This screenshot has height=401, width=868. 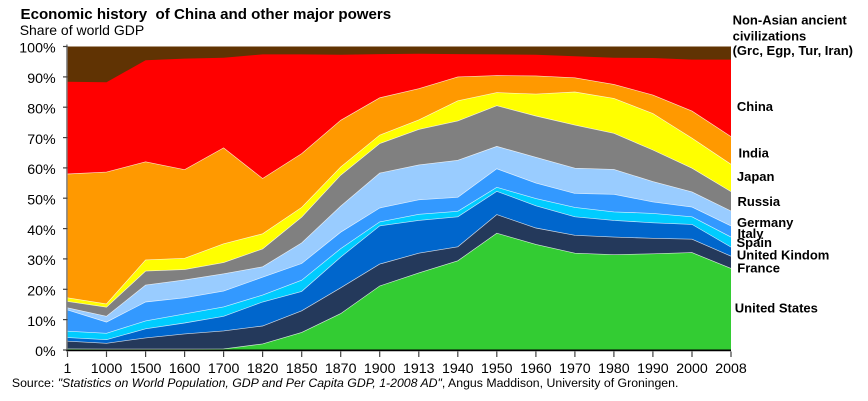 What do you see at coordinates (41, 322) in the screenshot?
I see `svg-text: 10%` at bounding box center [41, 322].